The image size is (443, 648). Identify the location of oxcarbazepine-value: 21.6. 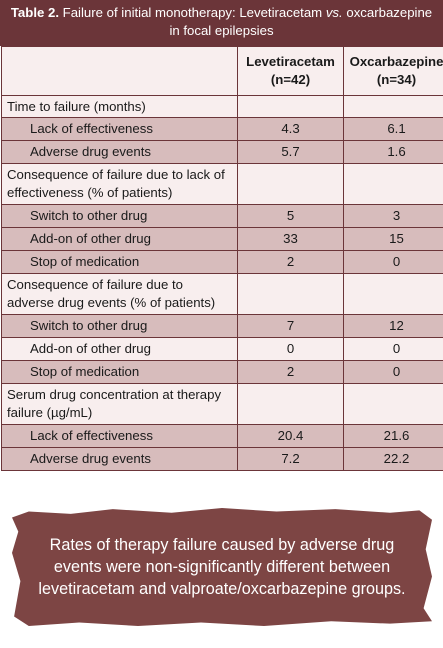
(393, 435).